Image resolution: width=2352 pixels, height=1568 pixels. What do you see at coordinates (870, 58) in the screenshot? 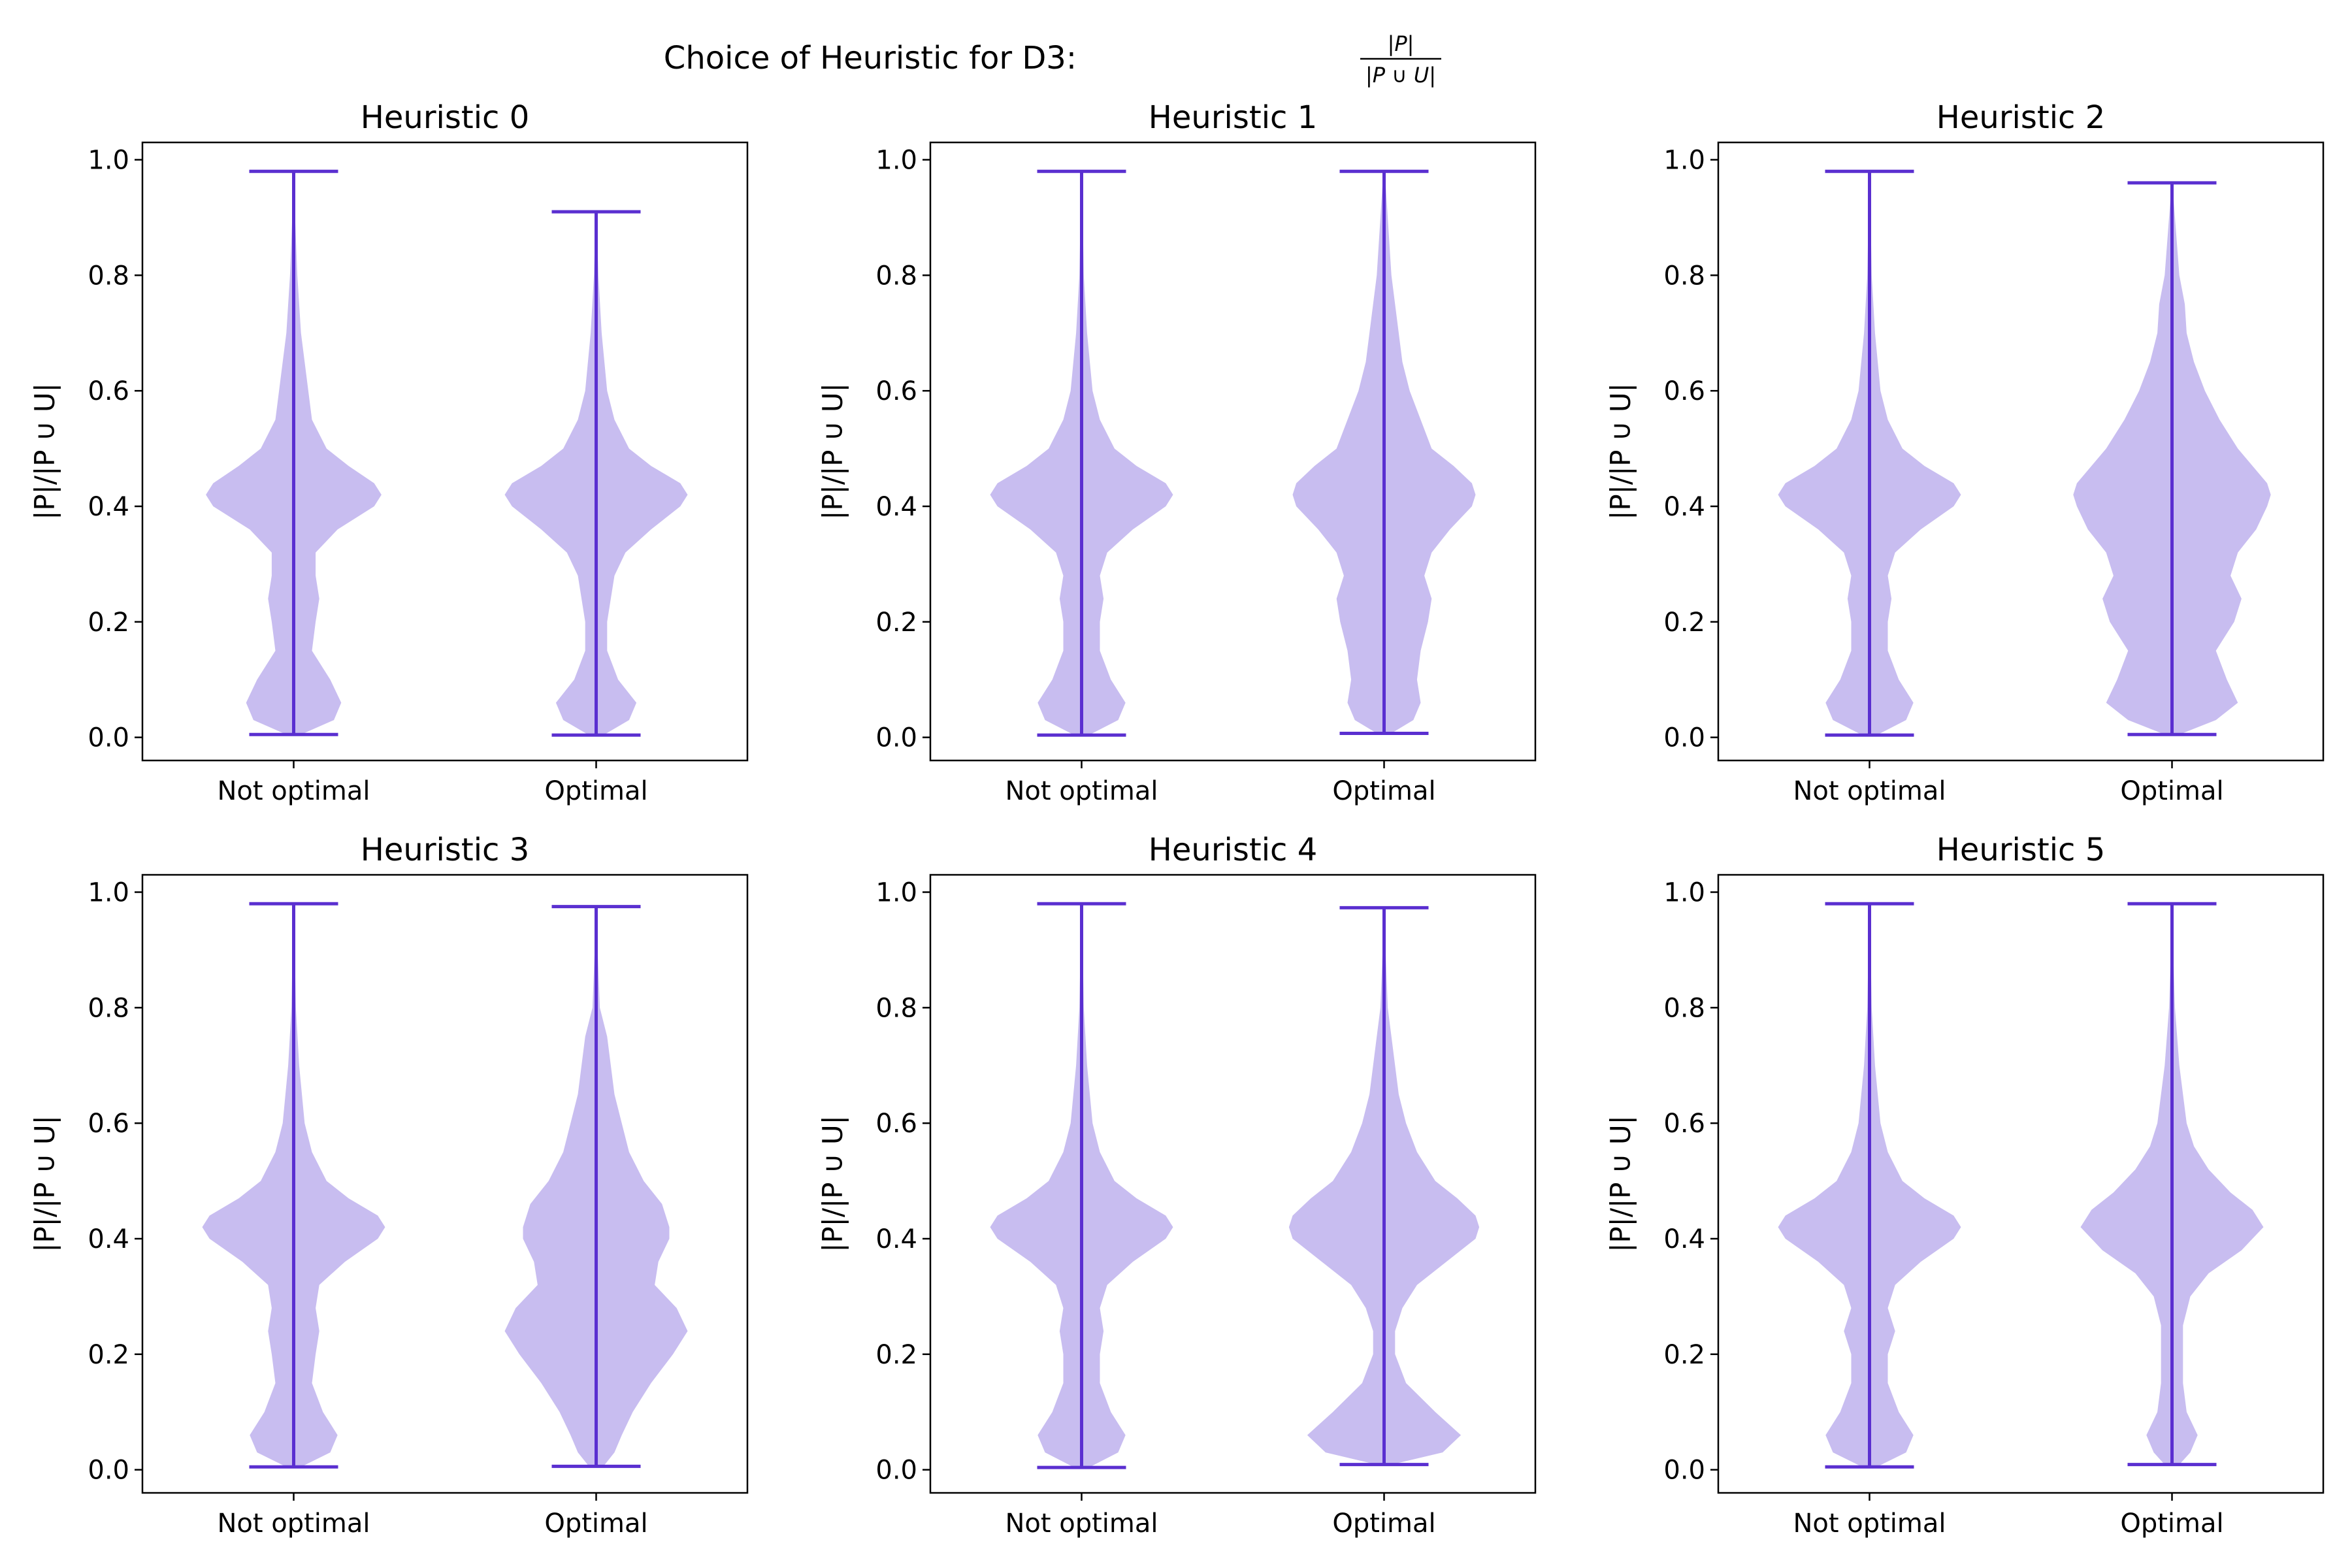
I see `suptitle-main: Choice of Heuristic for D3:` at bounding box center [870, 58].